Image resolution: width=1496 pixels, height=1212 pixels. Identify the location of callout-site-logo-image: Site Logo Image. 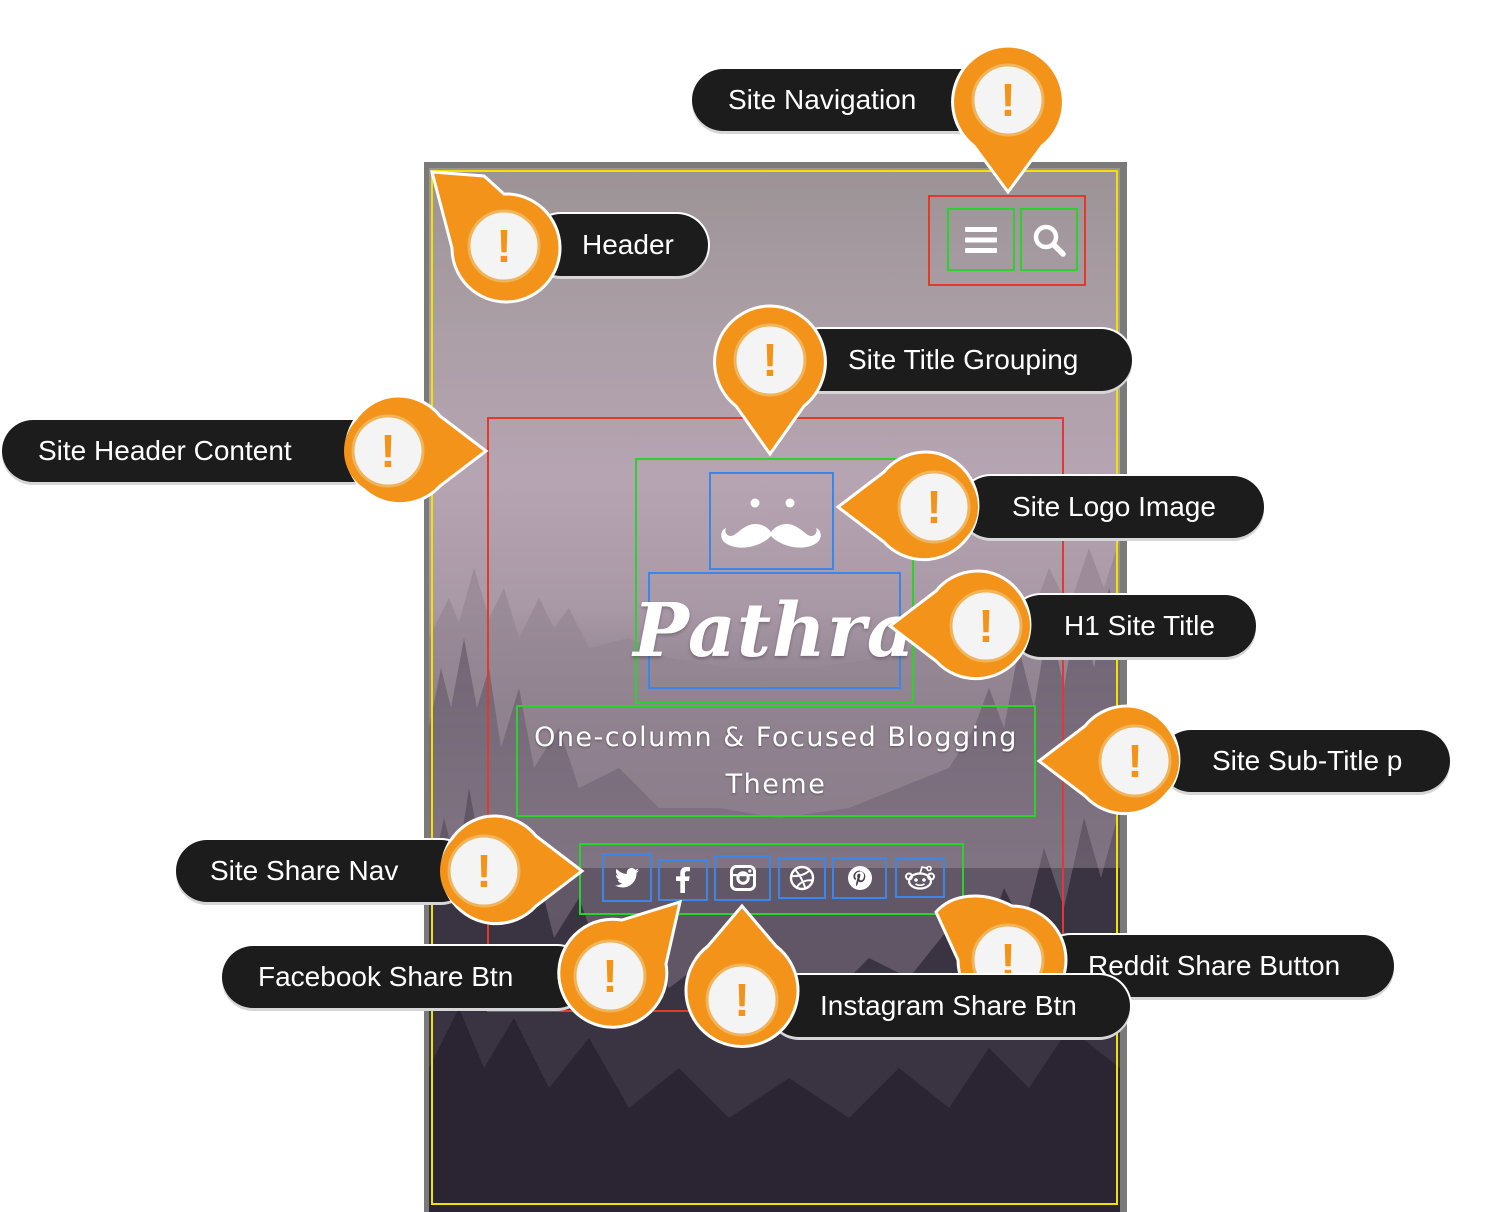
(1112, 507).